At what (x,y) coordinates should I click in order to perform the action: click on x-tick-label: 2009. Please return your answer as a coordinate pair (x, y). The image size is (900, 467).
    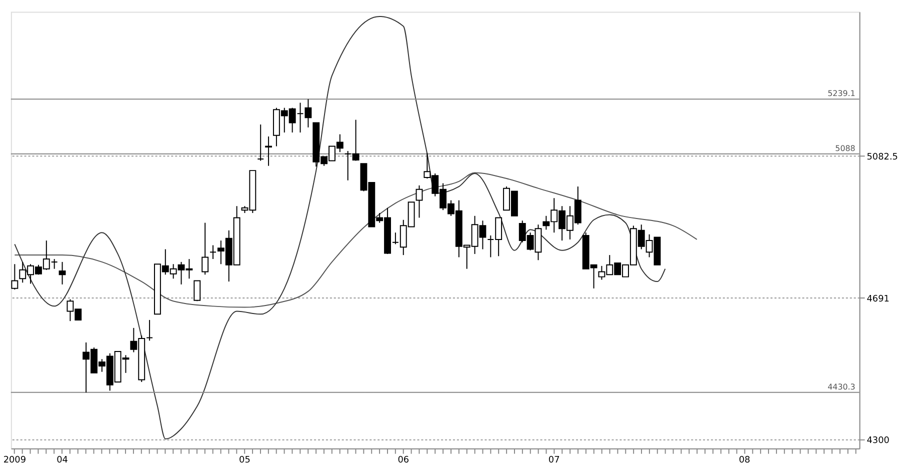
    Looking at the image, I should click on (14, 461).